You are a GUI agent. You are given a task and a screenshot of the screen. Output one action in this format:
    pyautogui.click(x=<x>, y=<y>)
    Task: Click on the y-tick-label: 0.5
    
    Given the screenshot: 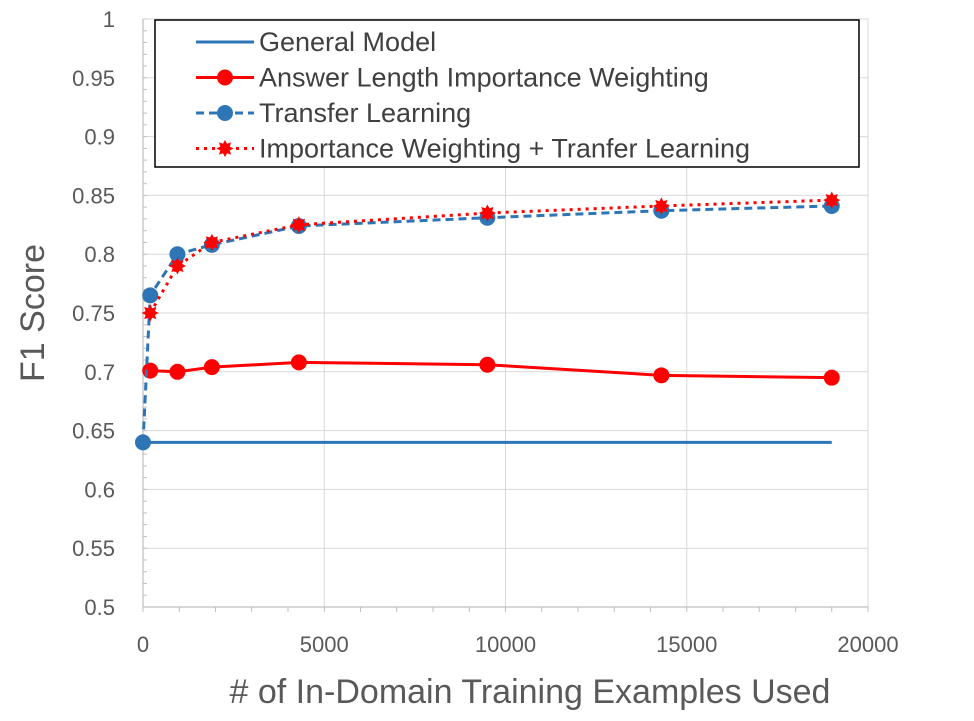 What is the action you would take?
    pyautogui.click(x=99, y=607)
    